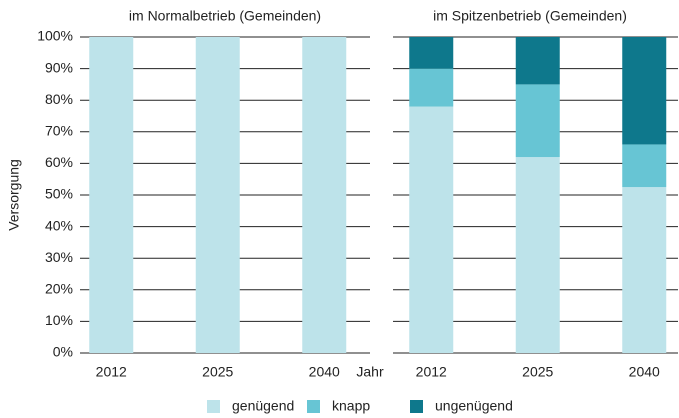  What do you see at coordinates (474, 406) in the screenshot?
I see `legend-label: ungenügend` at bounding box center [474, 406].